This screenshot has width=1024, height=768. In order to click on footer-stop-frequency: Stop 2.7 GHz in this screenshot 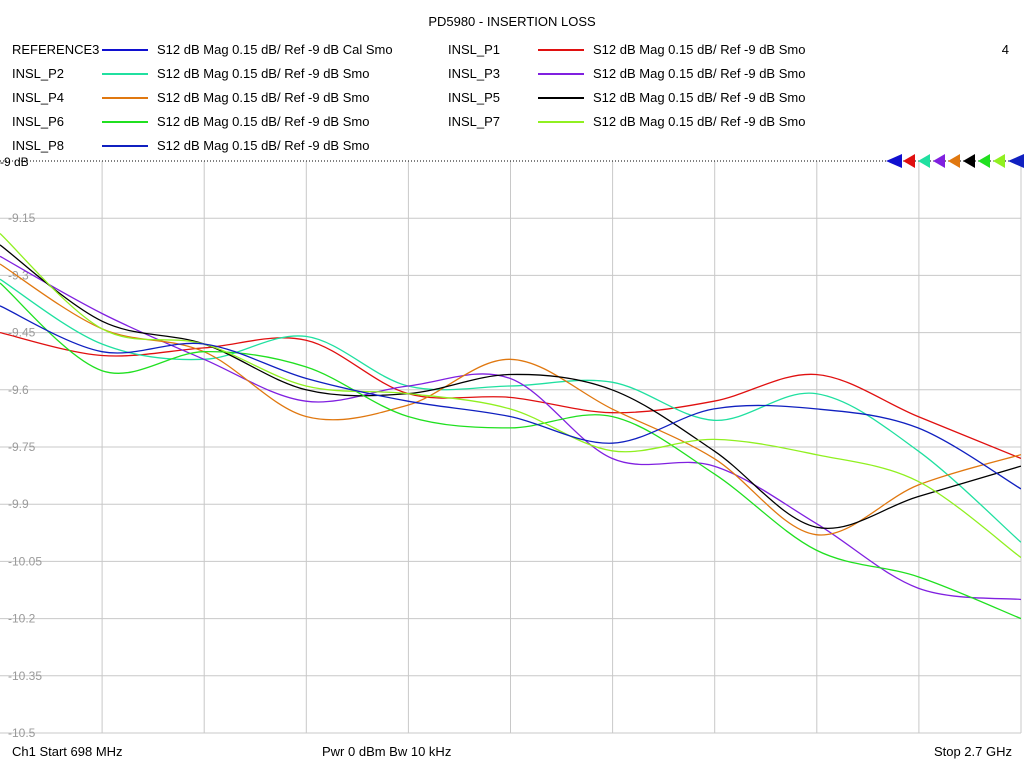, I will do `click(972, 751)`.